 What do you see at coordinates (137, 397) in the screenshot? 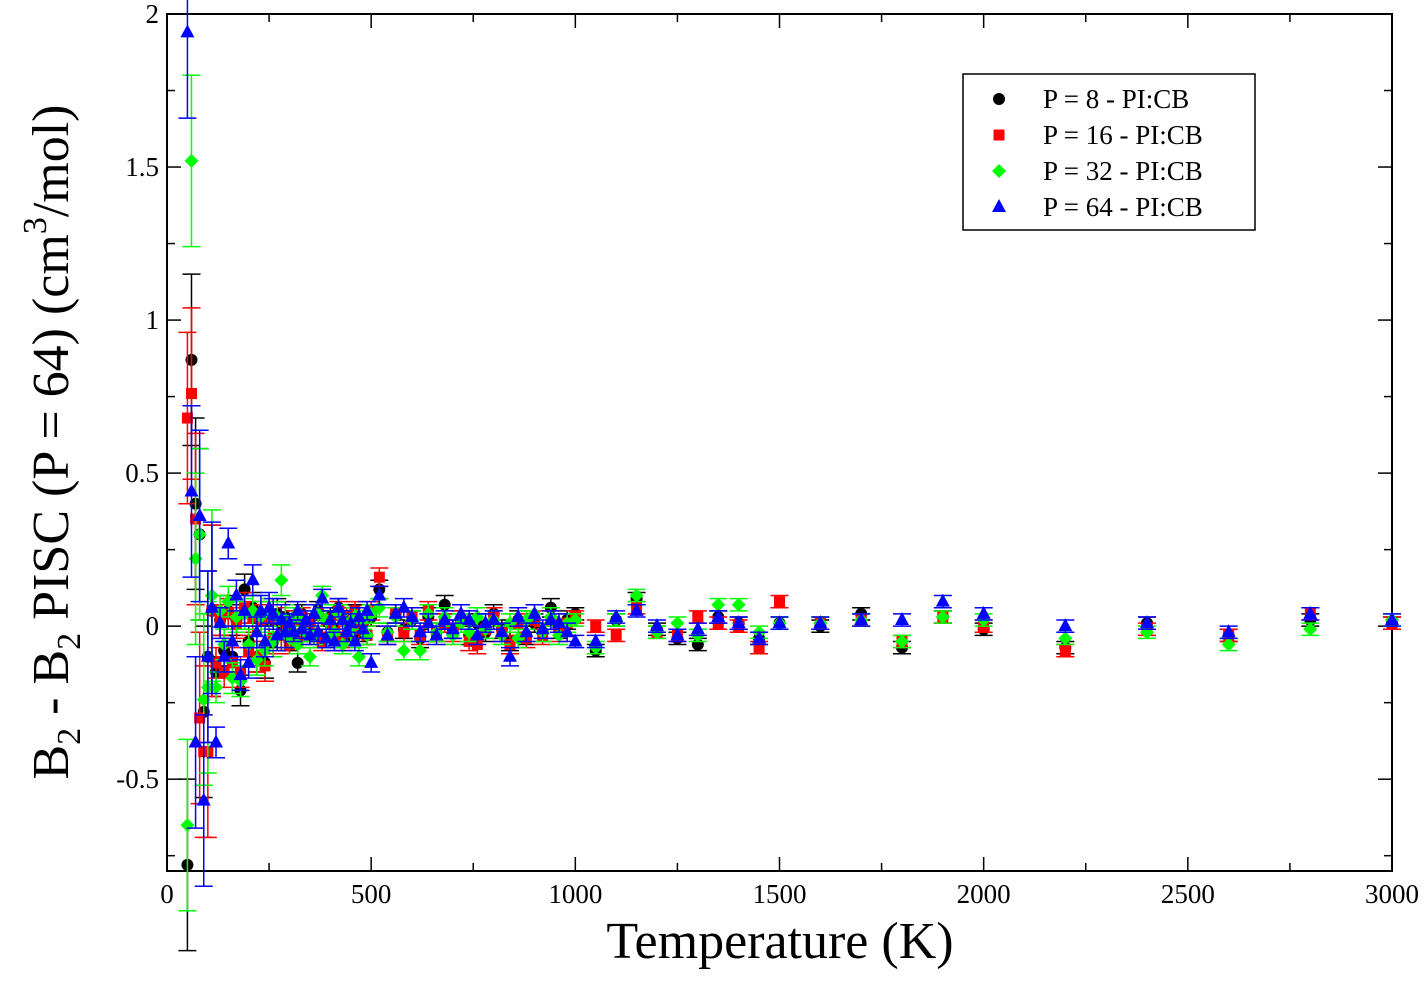
I see `y-tick-labels: -0.5 0 0.5 1 1.5 2` at bounding box center [137, 397].